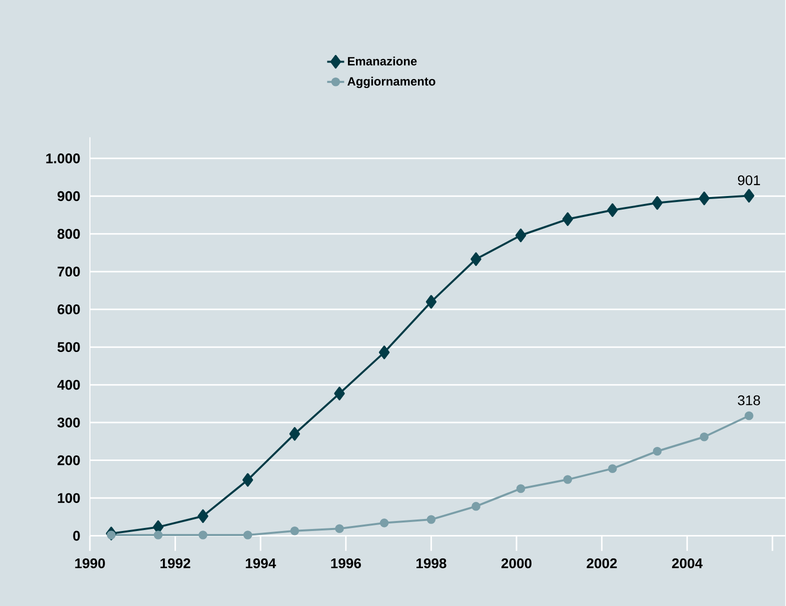 The height and width of the screenshot is (606, 786). I want to click on x-tick-label: 2004, so click(687, 563).